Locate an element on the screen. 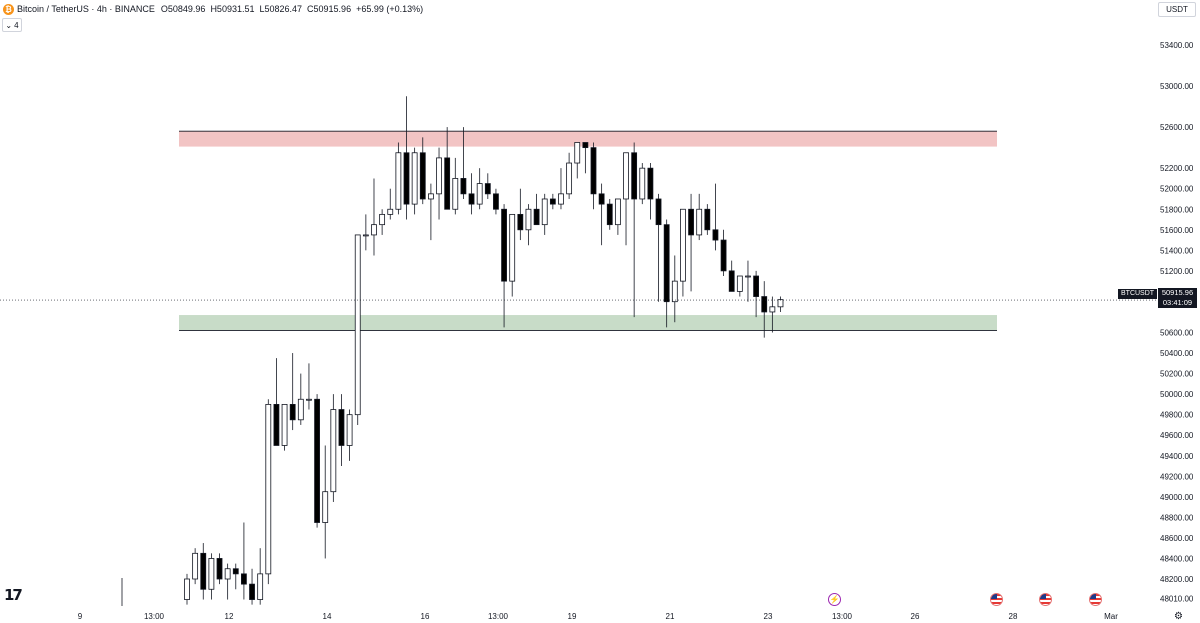 Image resolution: width=1200 pixels, height=623 pixels. y-tick-label: 50400.00 is located at coordinates (1177, 353).